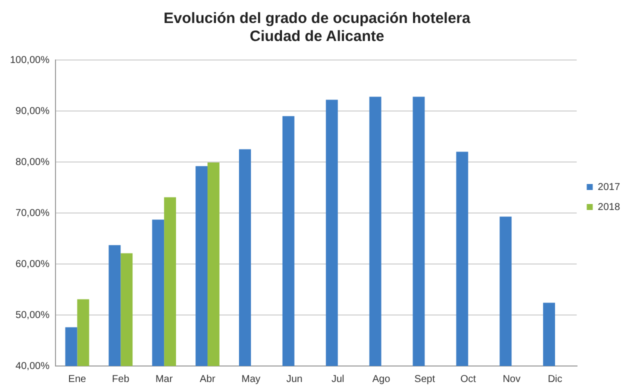 The width and height of the screenshot is (640, 390). What do you see at coordinates (33, 213) in the screenshot?
I see `y-tick-label: 70,00%` at bounding box center [33, 213].